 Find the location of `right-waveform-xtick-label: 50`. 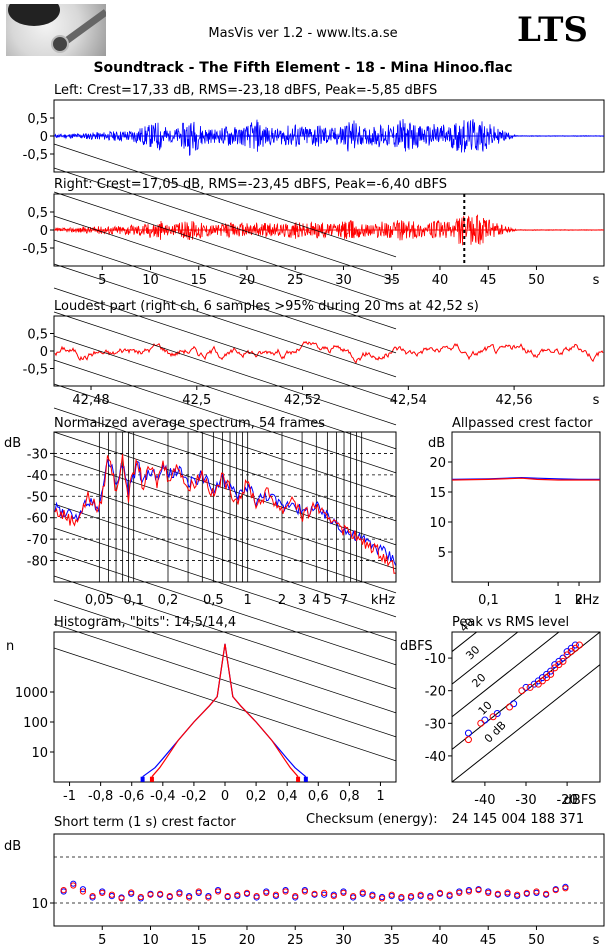

right-waveform-xtick-label: 50 is located at coordinates (536, 280).